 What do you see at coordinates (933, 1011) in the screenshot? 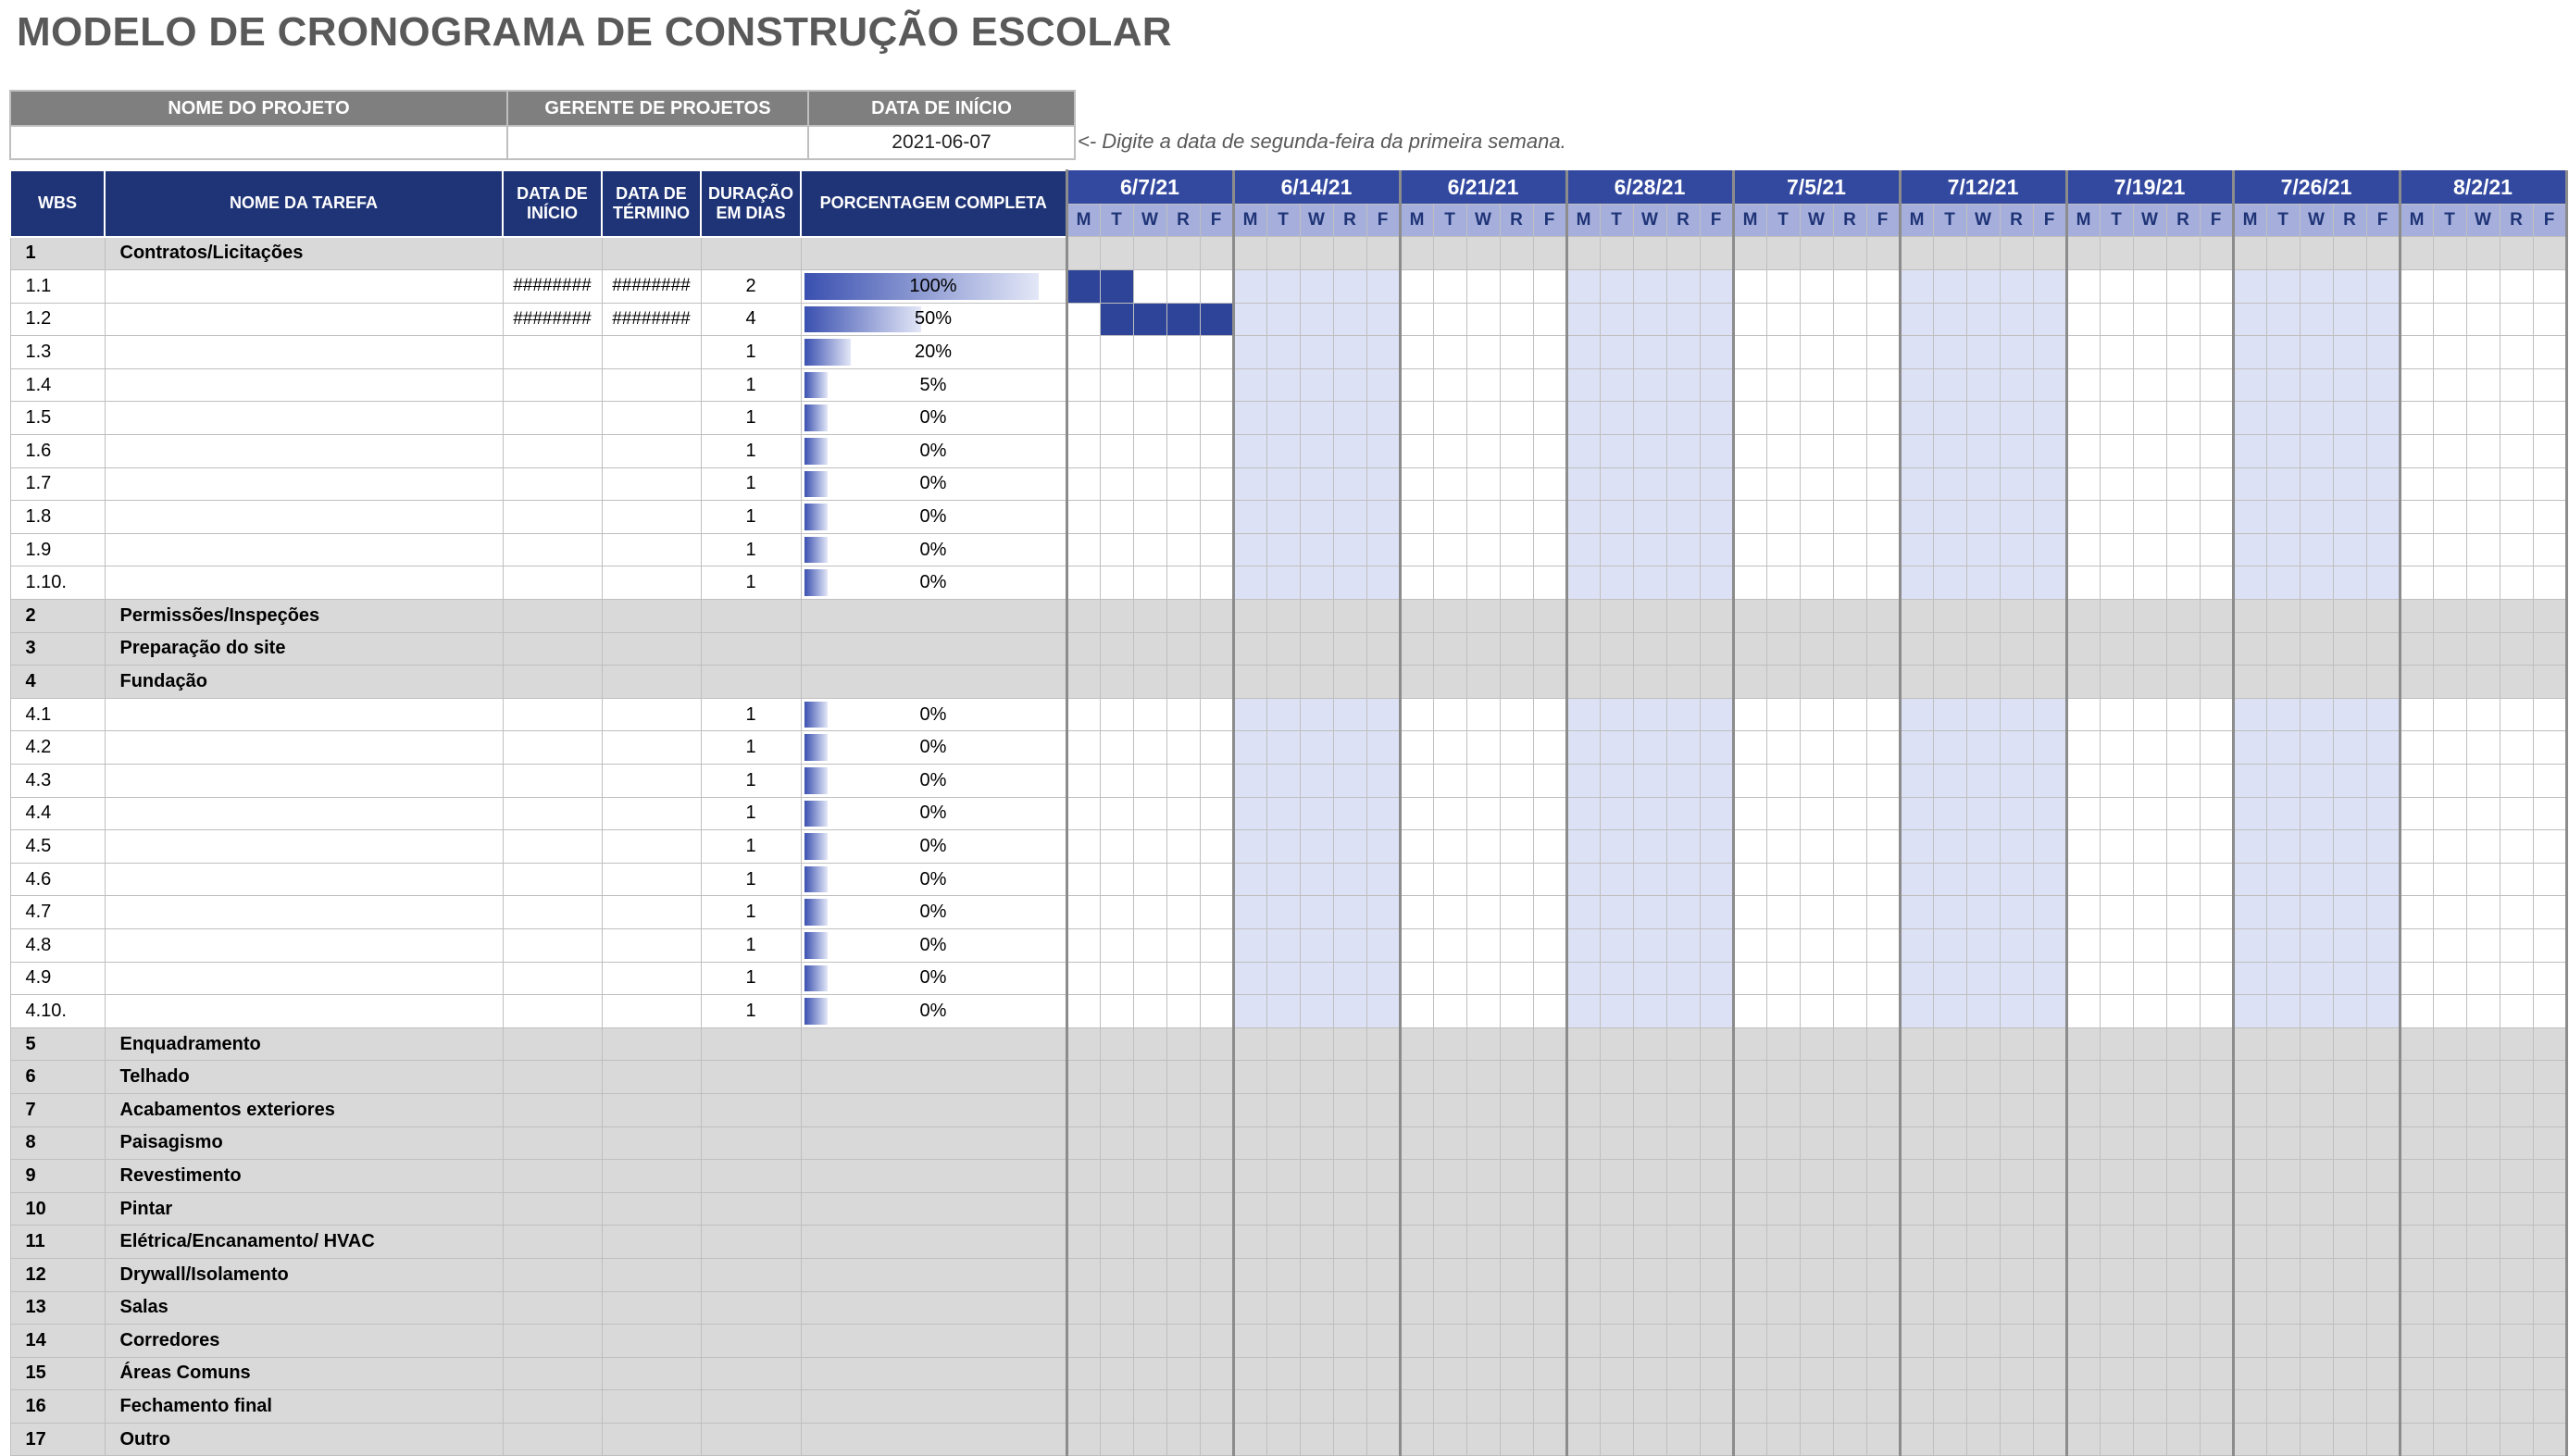
I see `percent-complete-cell: 0%` at bounding box center [933, 1011].